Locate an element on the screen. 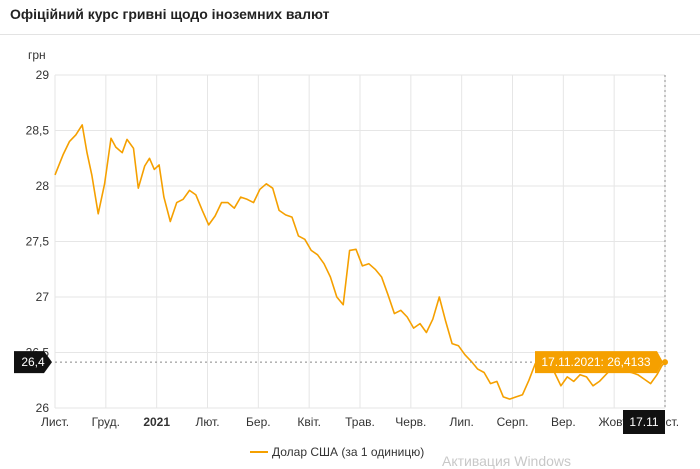 This screenshot has width=700, height=469. windows-activation-watermark: Активация Windows is located at coordinates (507, 461).